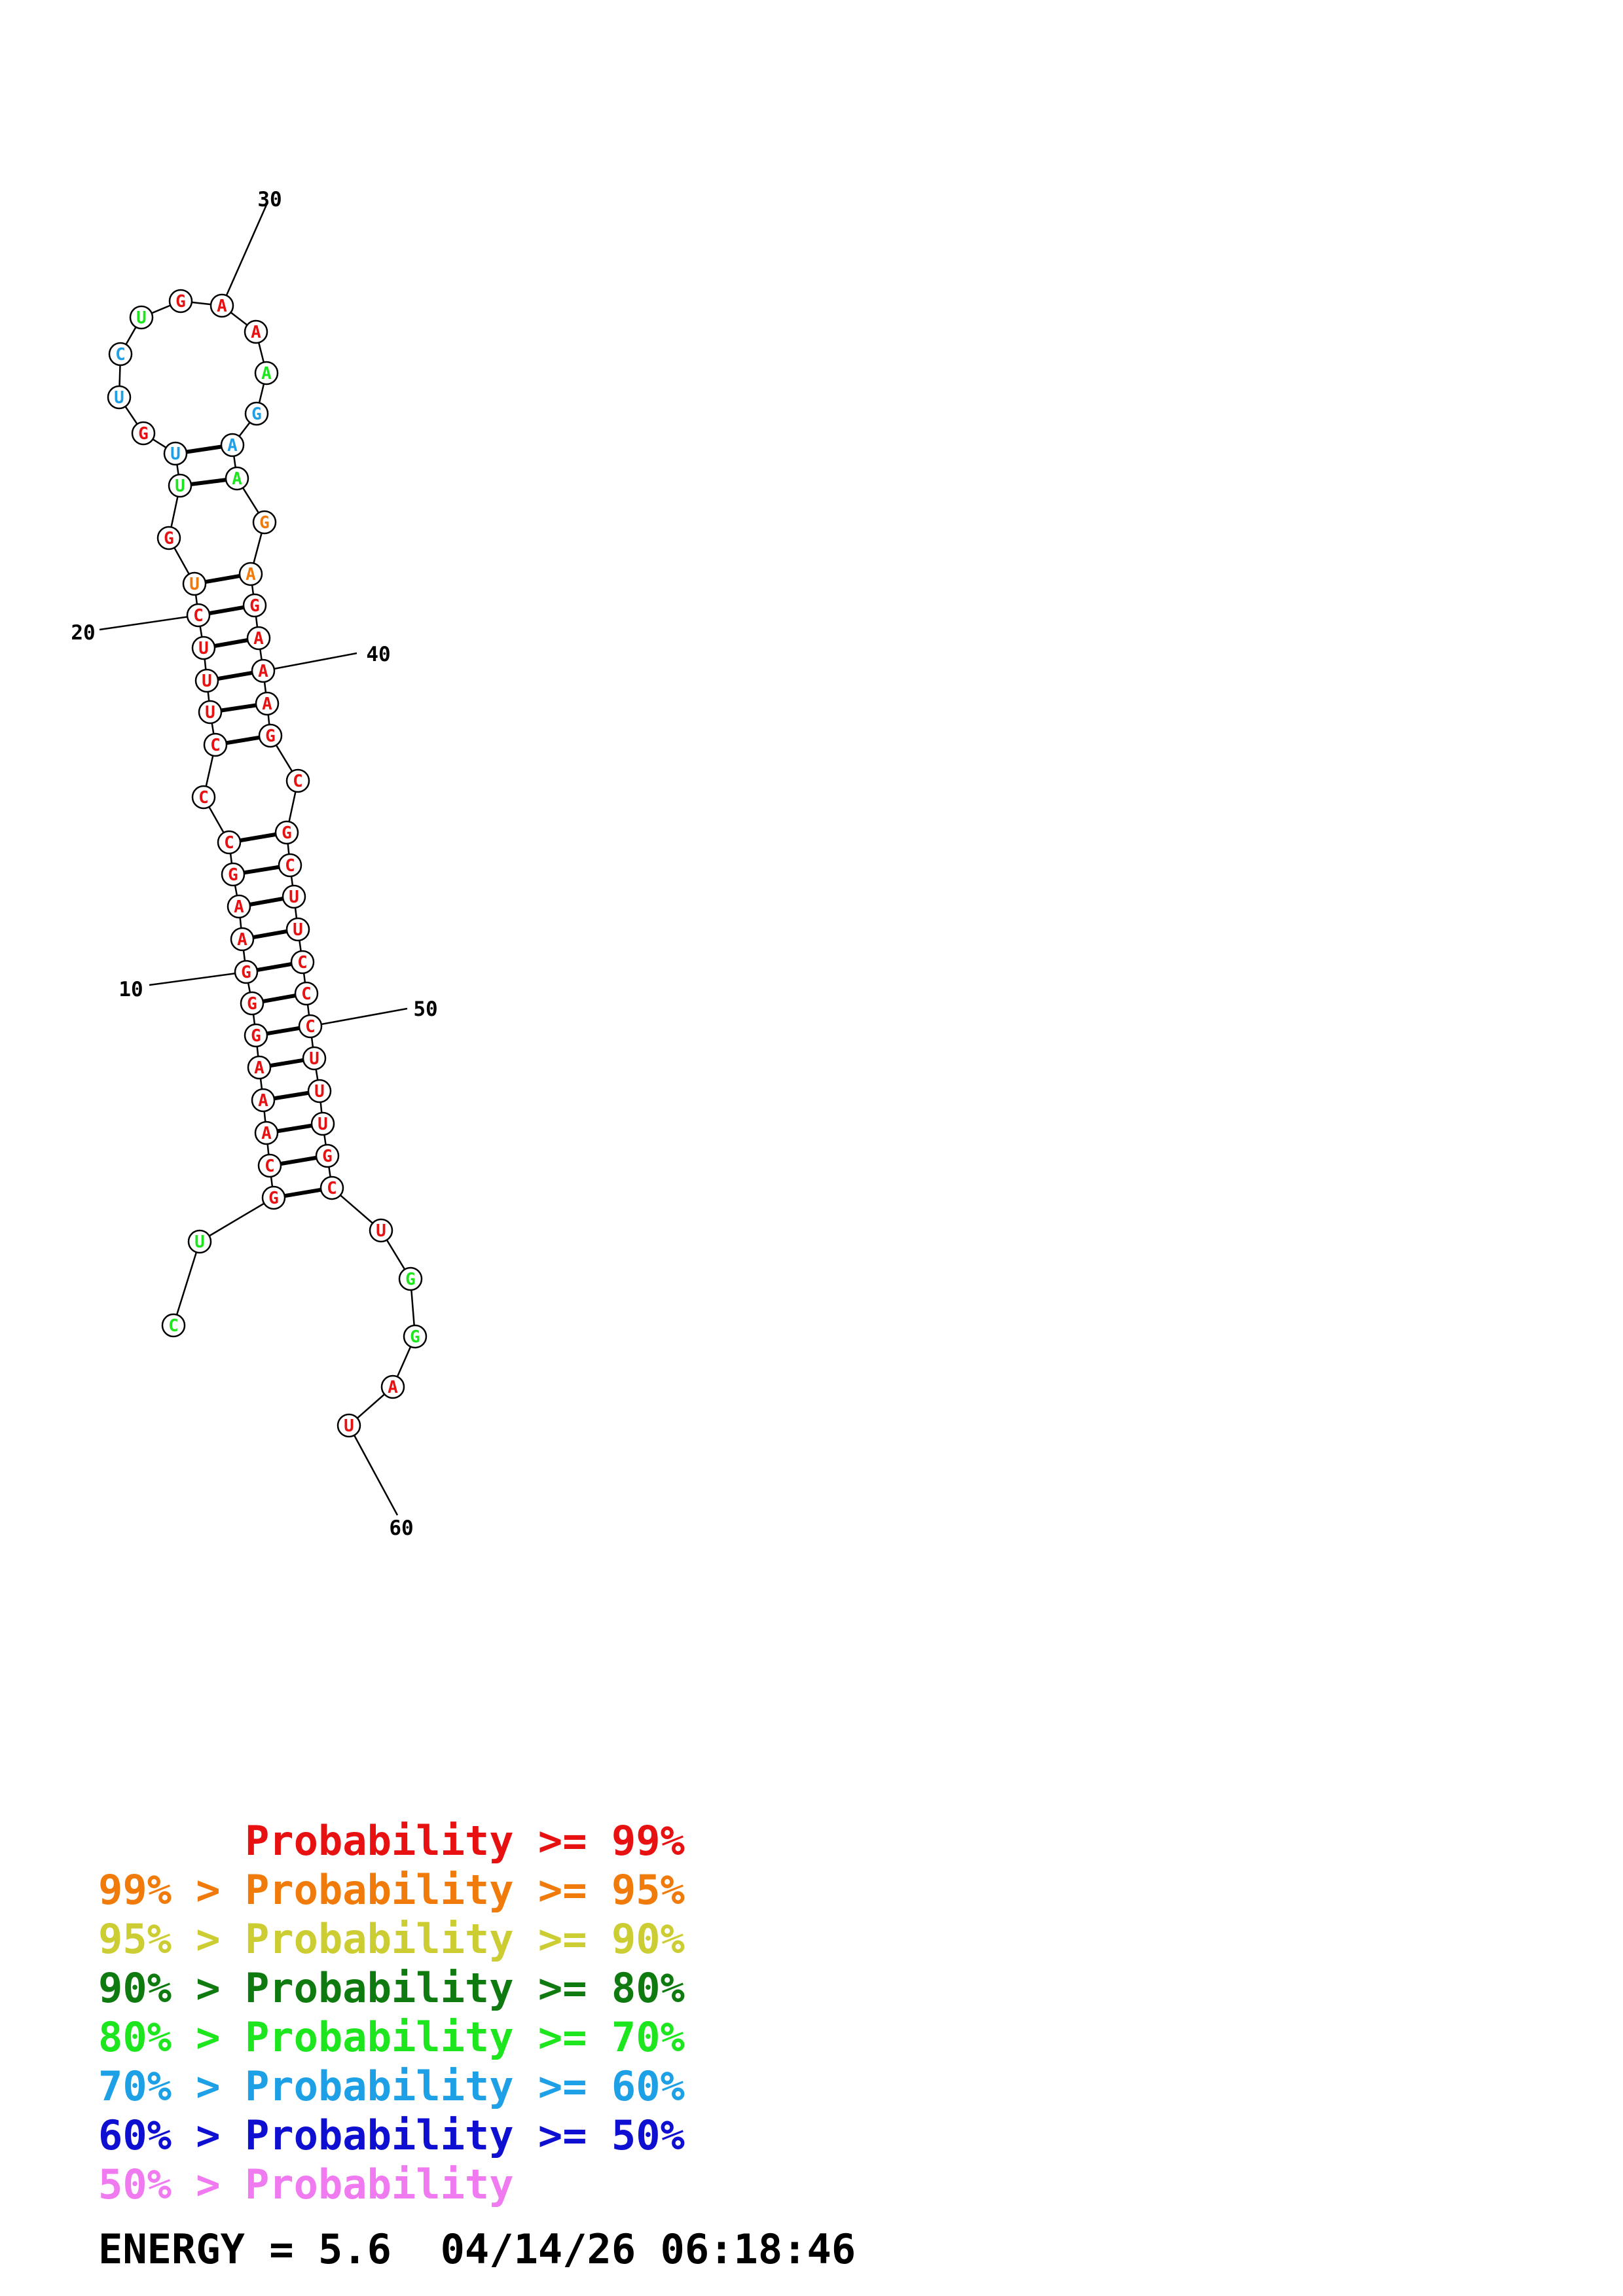 The image size is (1623, 2296). Describe the element at coordinates (425, 1009) in the screenshot. I see `position-label: 50` at that location.